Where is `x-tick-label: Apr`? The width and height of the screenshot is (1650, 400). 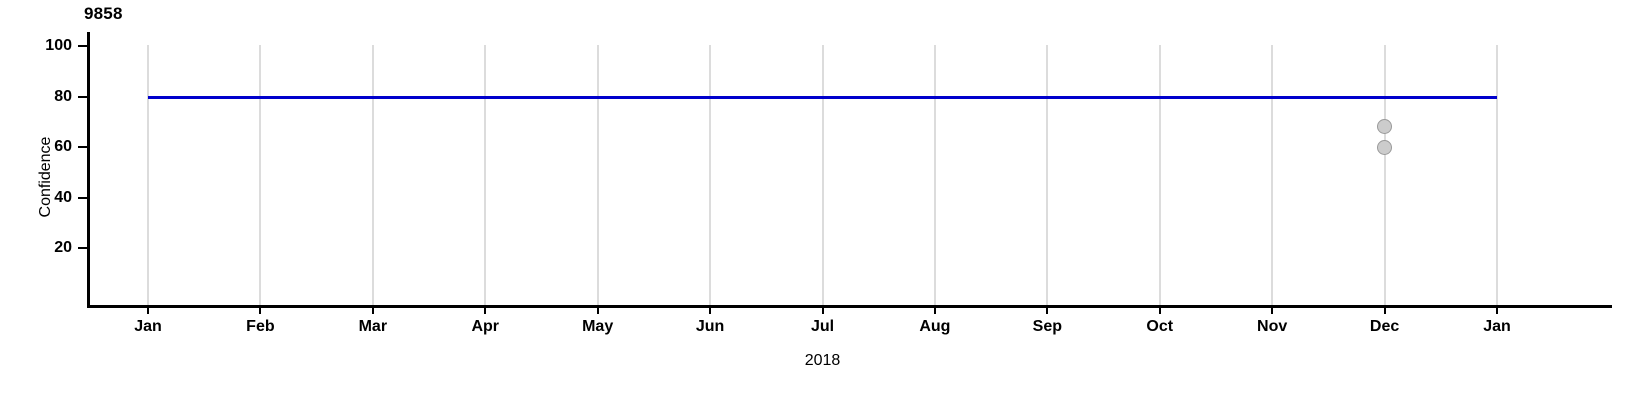 x-tick-label: Apr is located at coordinates (485, 326).